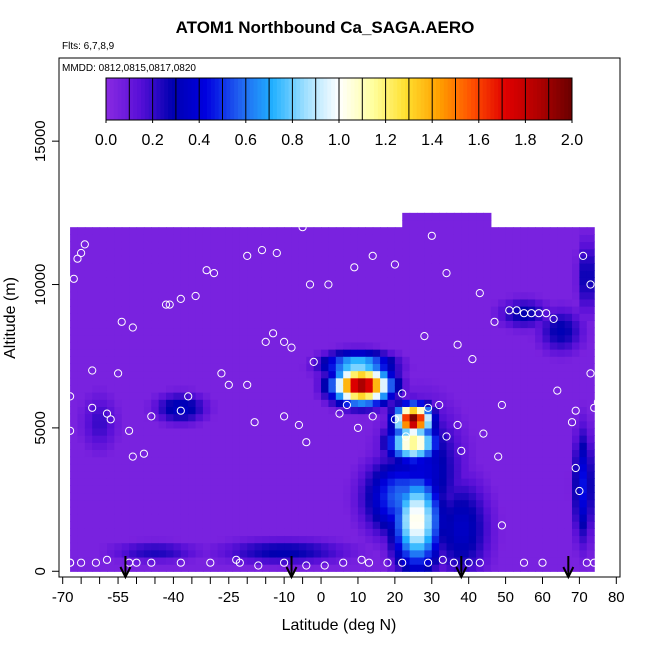 Image resolution: width=650 pixels, height=650 pixels. I want to click on colorbar-swatch, so click(368, 99).